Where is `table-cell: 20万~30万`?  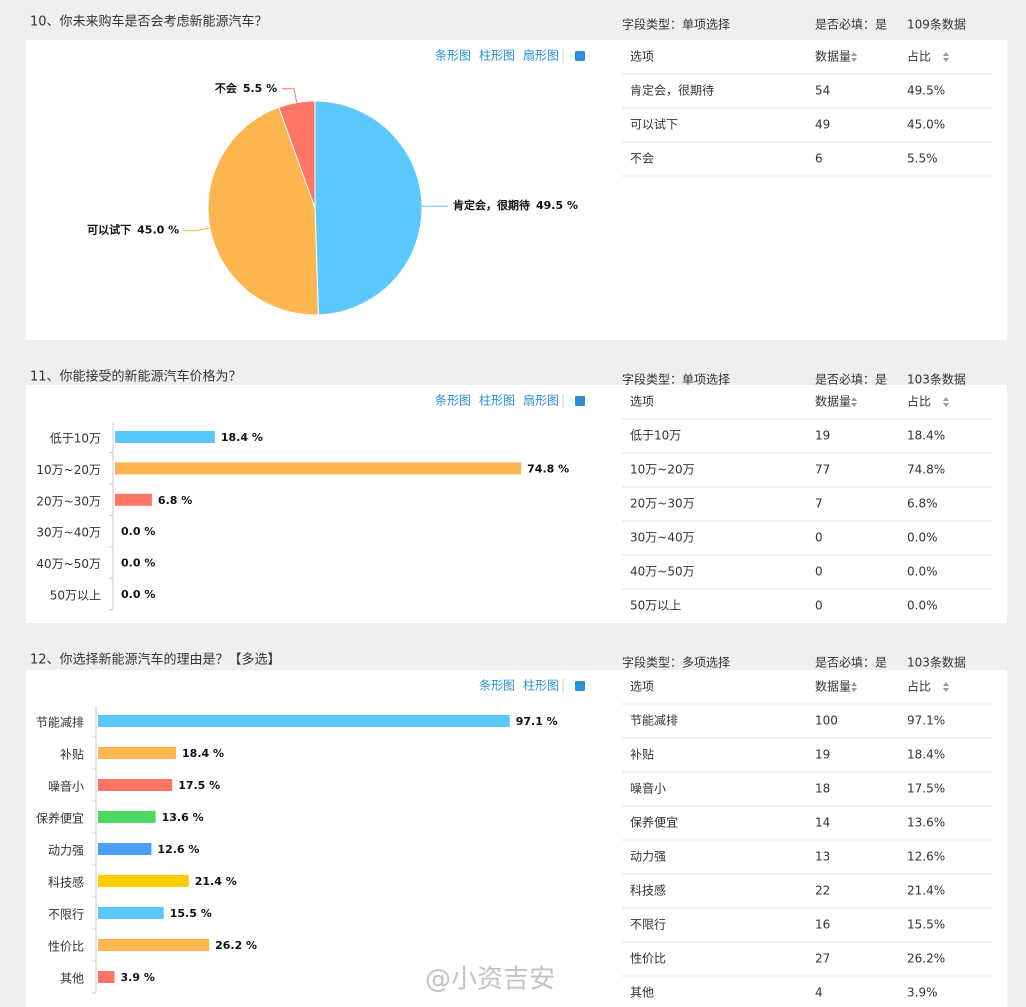 table-cell: 20万~30万 is located at coordinates (662, 504).